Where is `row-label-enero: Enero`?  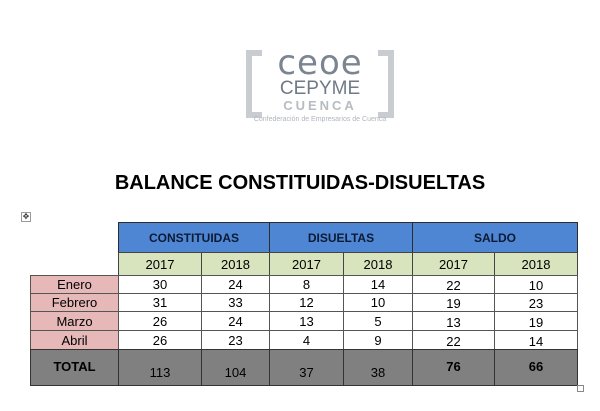
row-label-enero: Enero is located at coordinates (74, 284).